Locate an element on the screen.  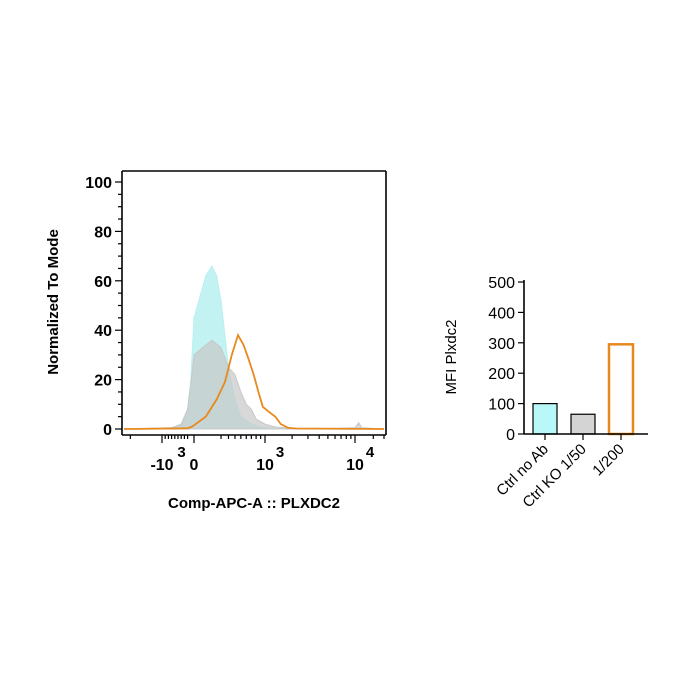
bar-y-tick-label: 400 is located at coordinates (501, 313).